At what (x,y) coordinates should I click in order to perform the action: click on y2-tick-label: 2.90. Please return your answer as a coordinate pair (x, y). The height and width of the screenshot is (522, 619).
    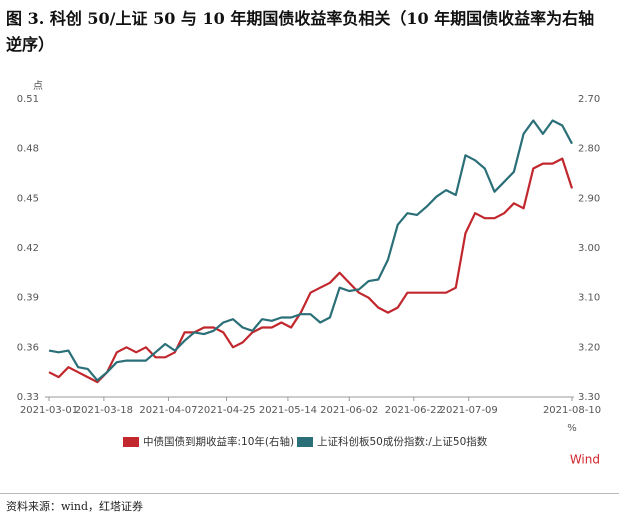
    Looking at the image, I should click on (589, 198).